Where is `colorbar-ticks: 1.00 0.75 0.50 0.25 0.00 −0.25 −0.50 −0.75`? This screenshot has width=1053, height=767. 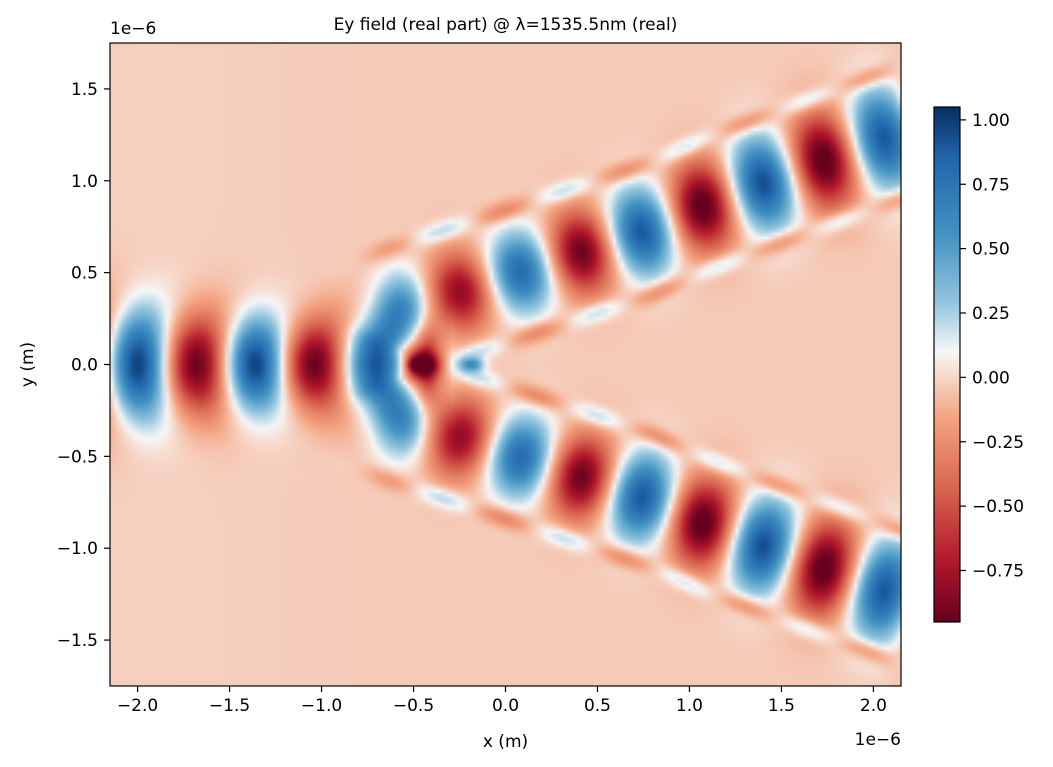
colorbar-ticks: 1.00 0.75 0.50 0.25 0.00 −0.25 −0.50 −0.75 is located at coordinates (992, 346).